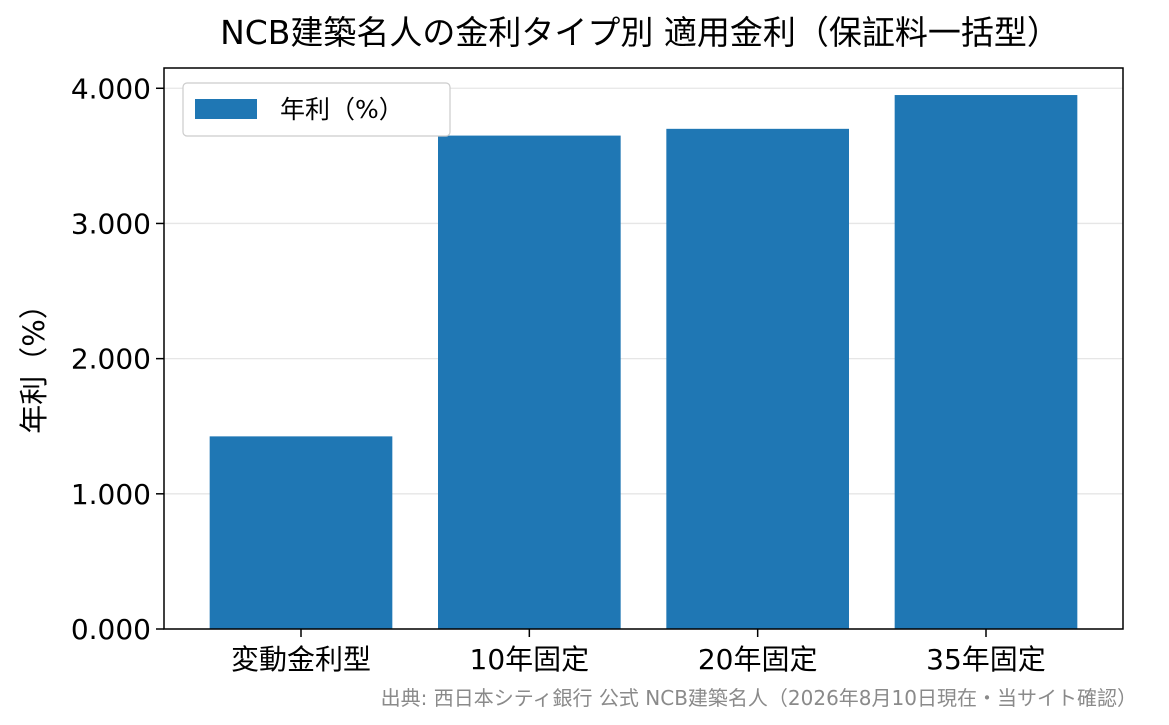 The height and width of the screenshot is (725, 1169). What do you see at coordinates (111, 359) in the screenshot?
I see `y-tick-label: 2.000` at bounding box center [111, 359].